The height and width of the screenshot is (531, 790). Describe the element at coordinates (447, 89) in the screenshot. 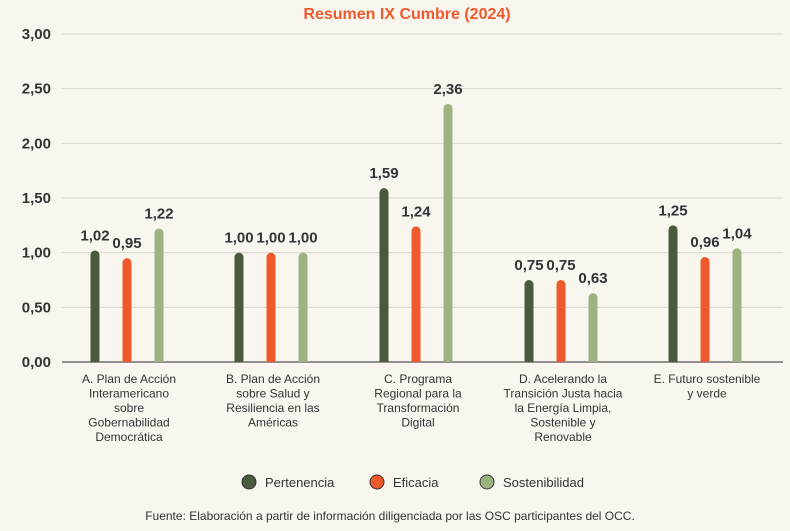

I see `data-label: 2,36` at that location.